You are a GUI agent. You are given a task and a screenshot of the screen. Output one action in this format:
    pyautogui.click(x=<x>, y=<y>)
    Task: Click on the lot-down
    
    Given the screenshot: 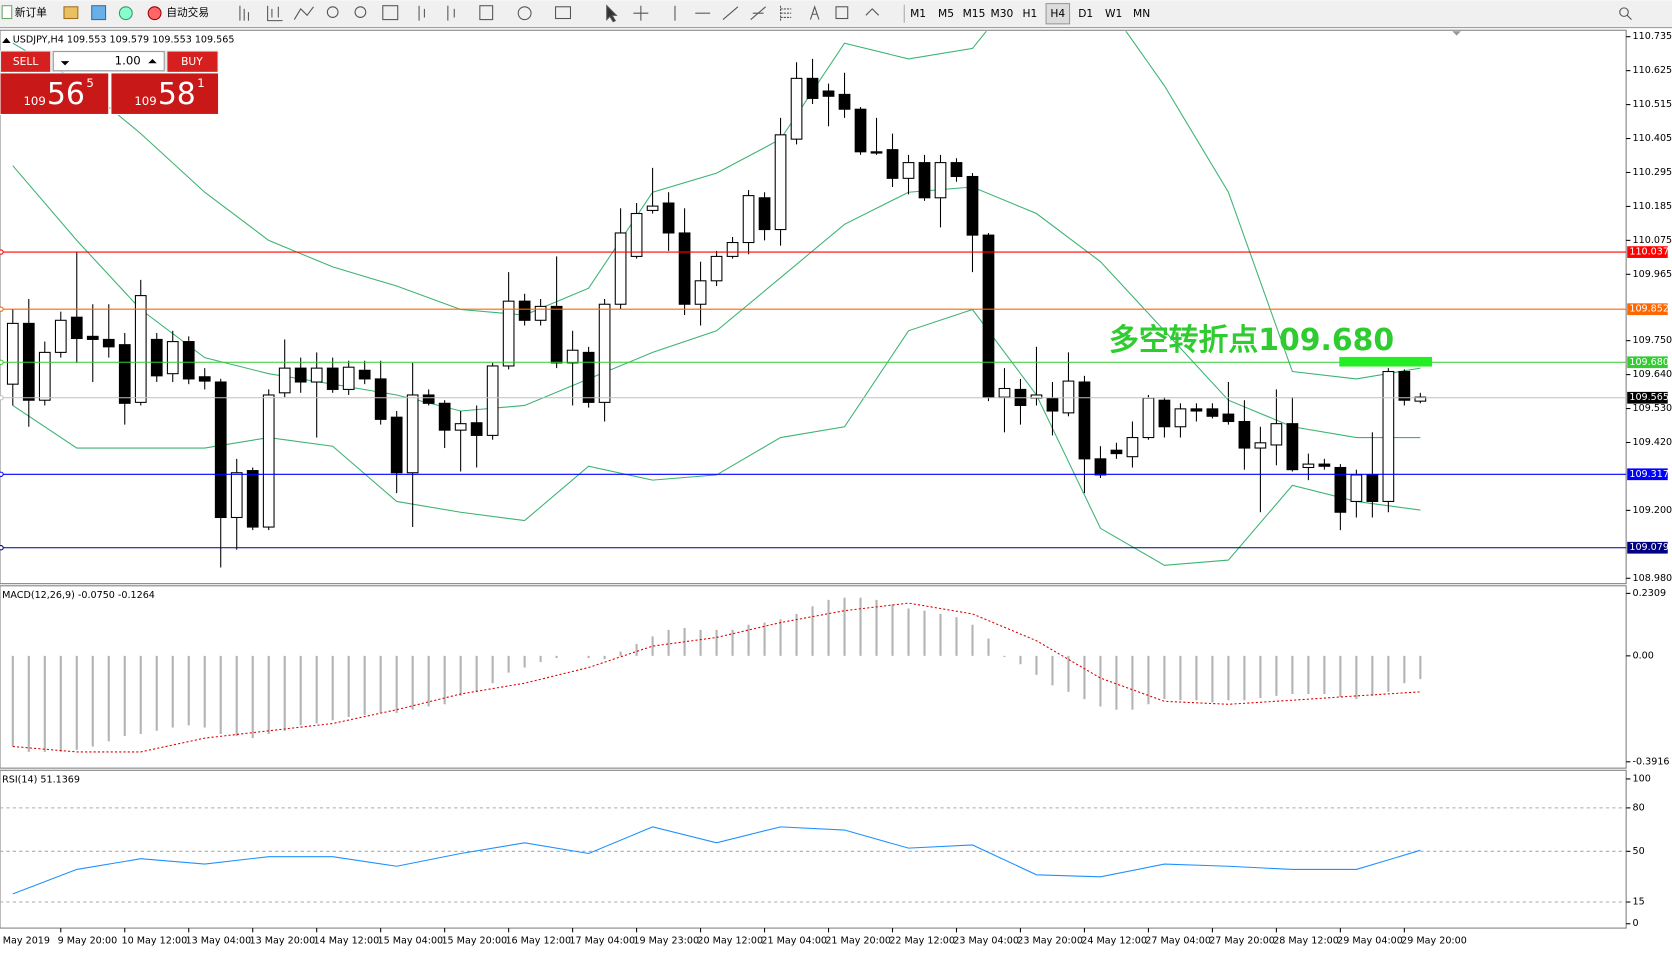 What is the action you would take?
    pyautogui.click(x=65, y=63)
    